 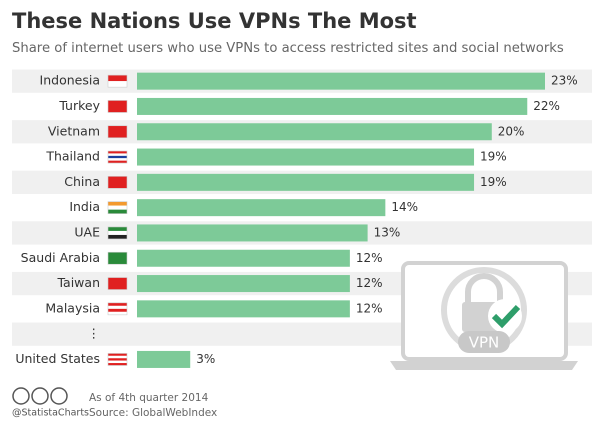 I want to click on chart-title: These Nations Use VPNs The Most, so click(x=214, y=21).